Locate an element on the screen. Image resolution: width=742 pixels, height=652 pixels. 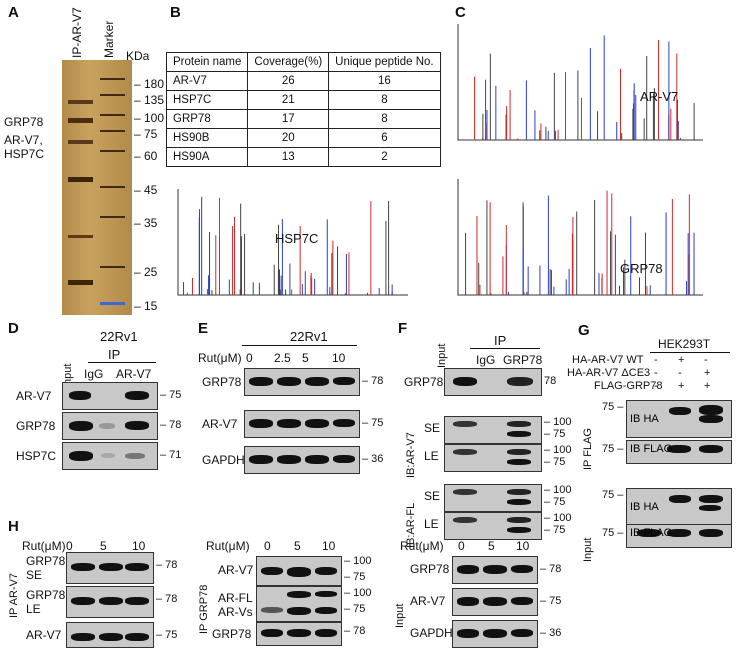
table-header: Unique peptide No. is located at coordinates (384, 62).